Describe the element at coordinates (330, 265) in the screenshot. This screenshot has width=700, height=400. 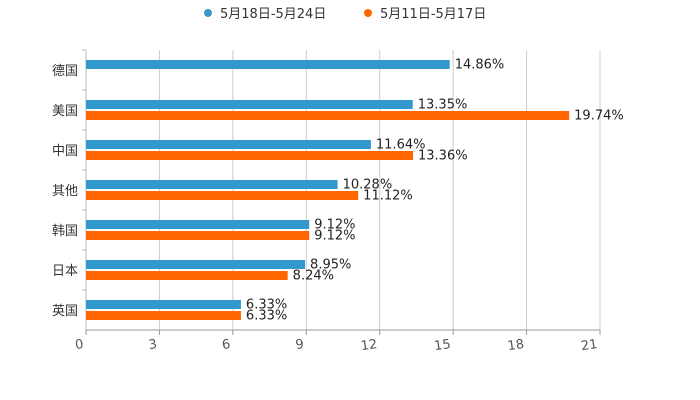
I see `data-label: 8.95%` at that location.